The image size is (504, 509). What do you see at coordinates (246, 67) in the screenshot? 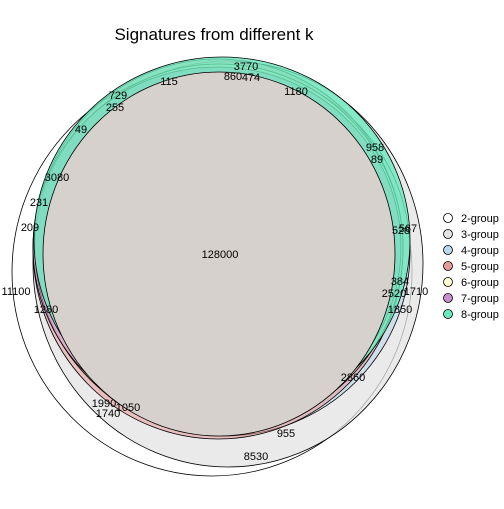
I see `region-label: 3770` at bounding box center [246, 67].